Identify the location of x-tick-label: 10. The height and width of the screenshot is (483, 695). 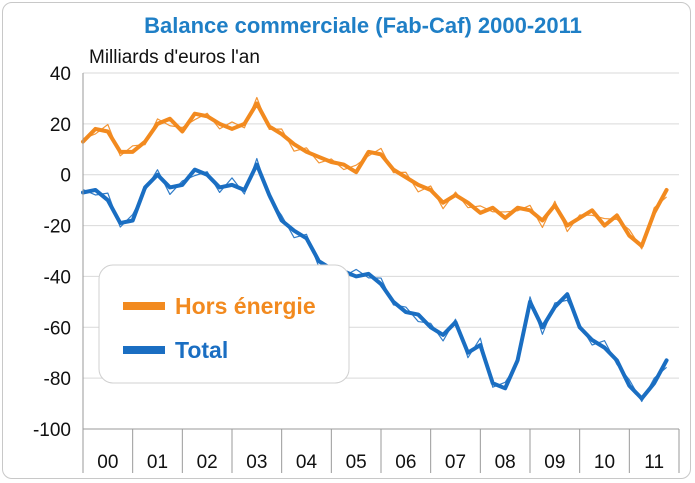
(604, 462).